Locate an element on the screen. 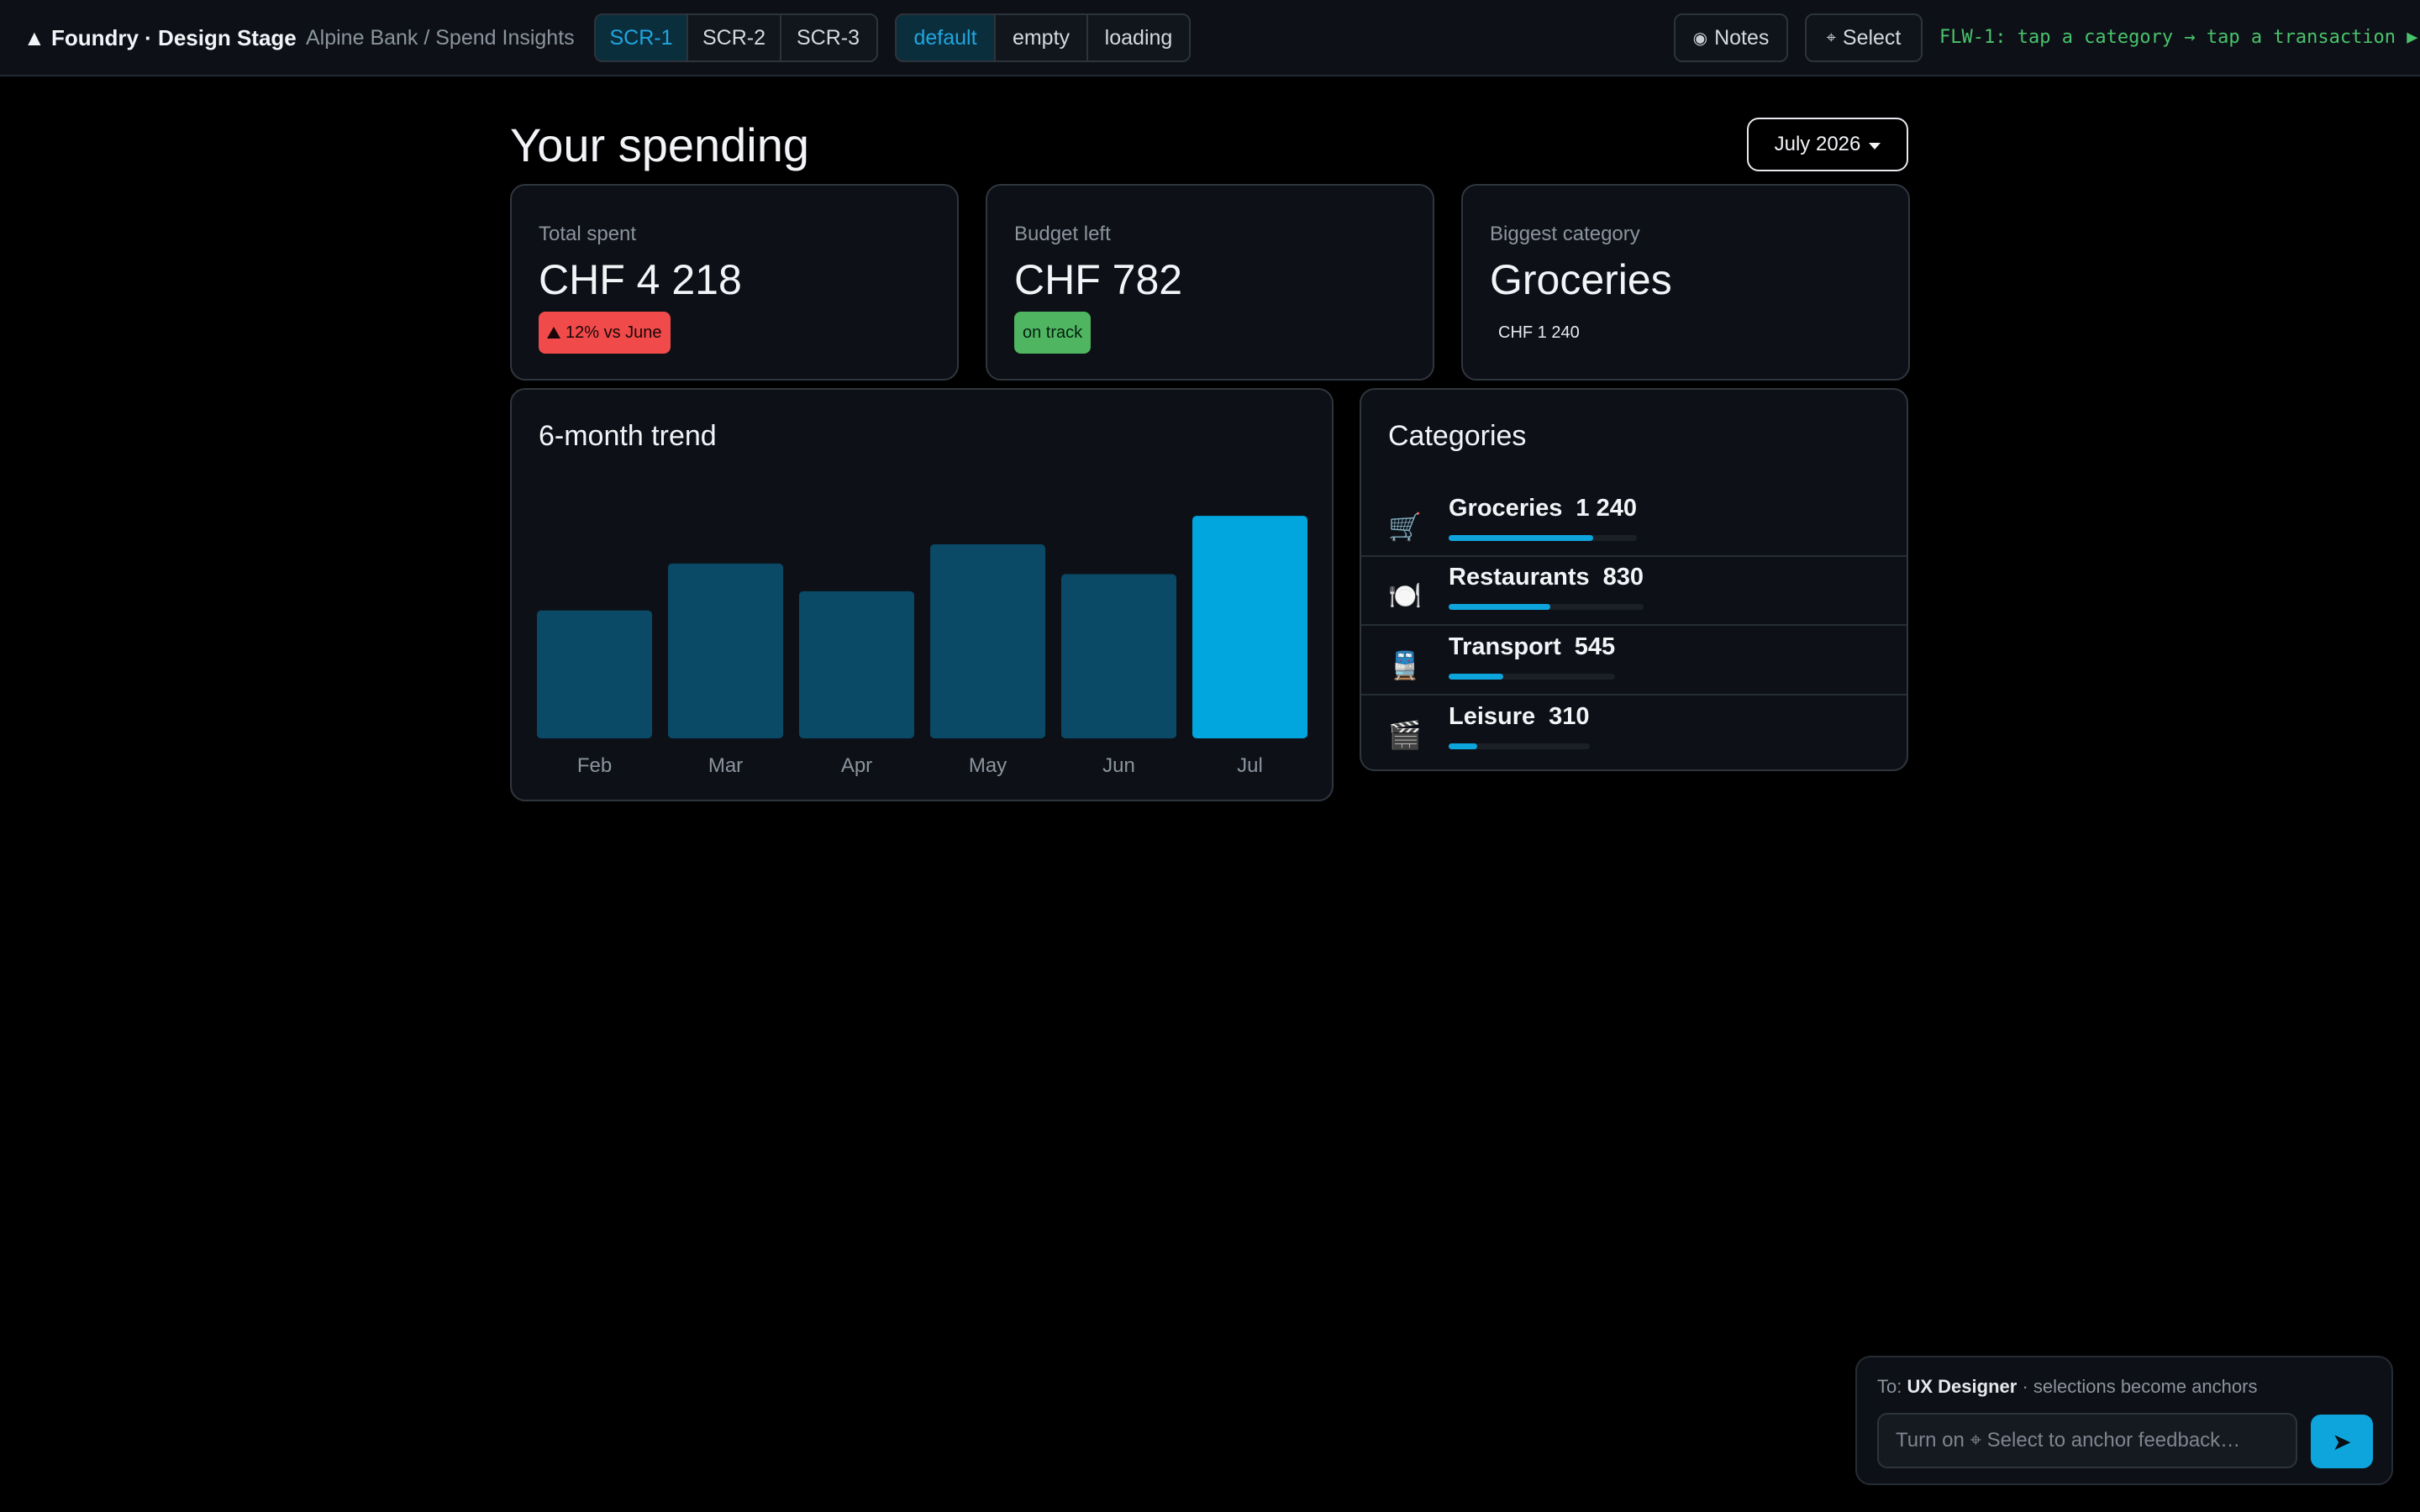  trend-badge-label: 12% vs June is located at coordinates (614, 332).